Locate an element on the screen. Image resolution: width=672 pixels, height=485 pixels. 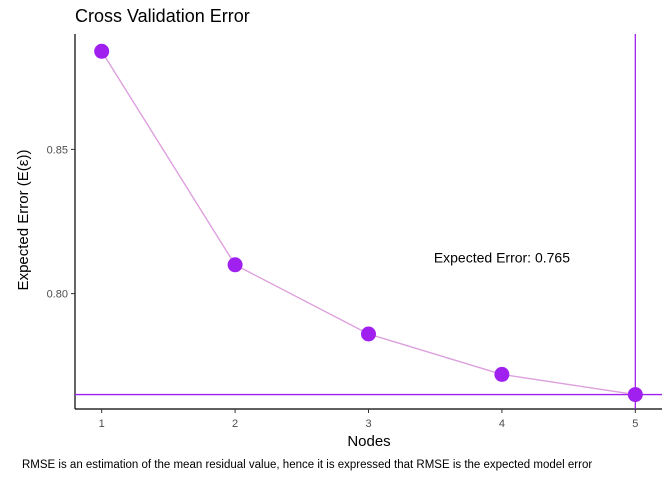
y-tick-label: 0.85 is located at coordinates (57, 150).